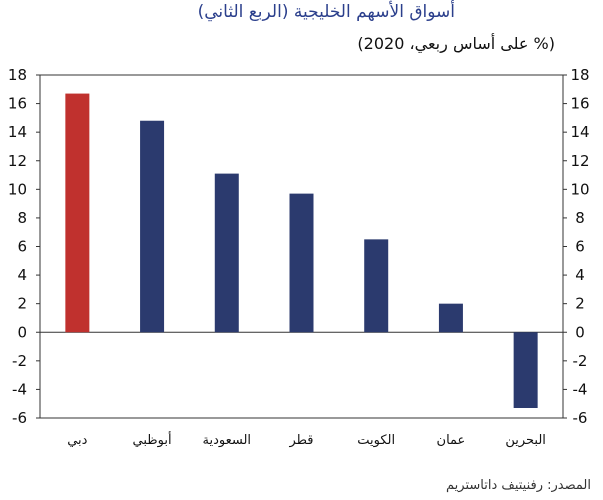 Image resolution: width=603 pixels, height=500 pixels. Describe the element at coordinates (17, 104) in the screenshot. I see `y-tick-label-left: 16` at that location.